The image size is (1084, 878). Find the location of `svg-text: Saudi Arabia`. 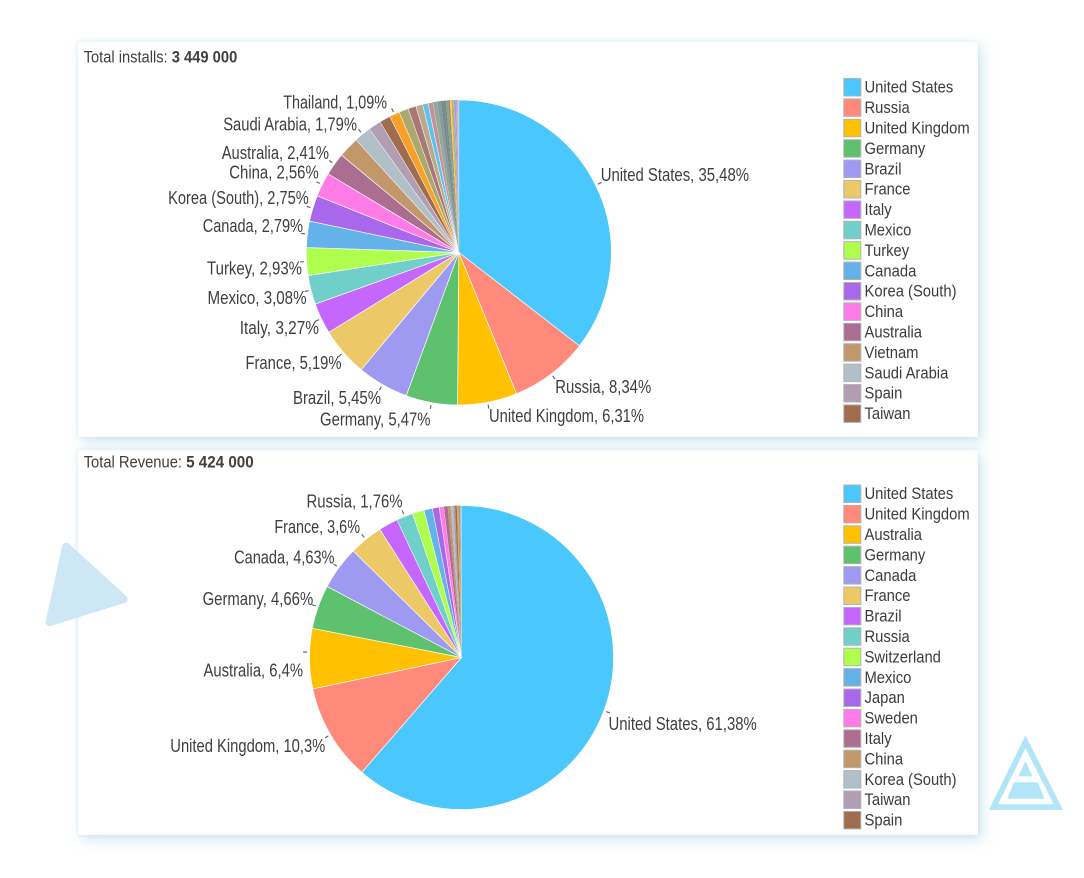

svg-text: Saudi Arabia is located at coordinates (907, 372).